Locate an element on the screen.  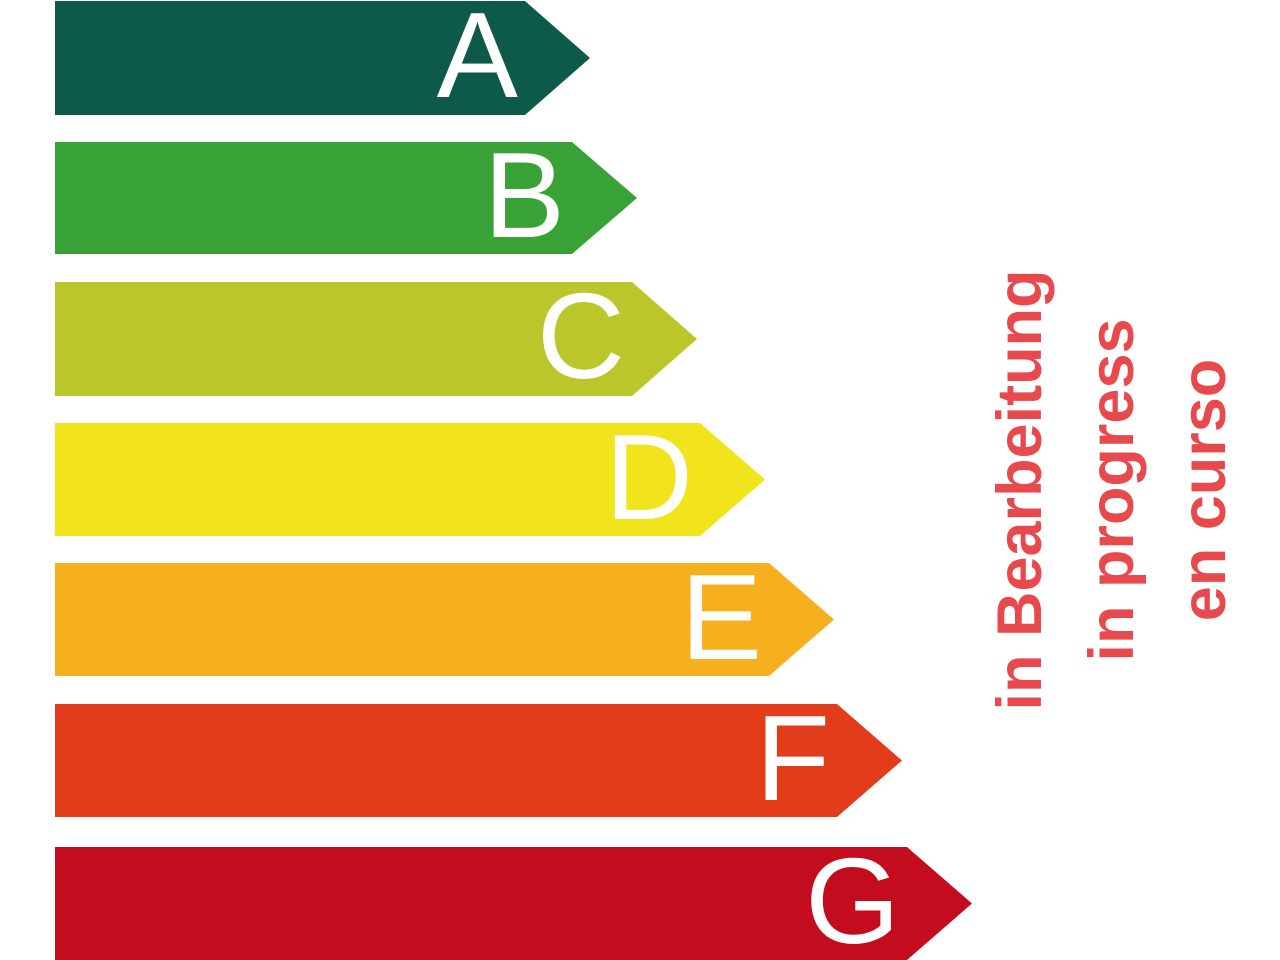
class-letter-d: D is located at coordinates (648, 476).